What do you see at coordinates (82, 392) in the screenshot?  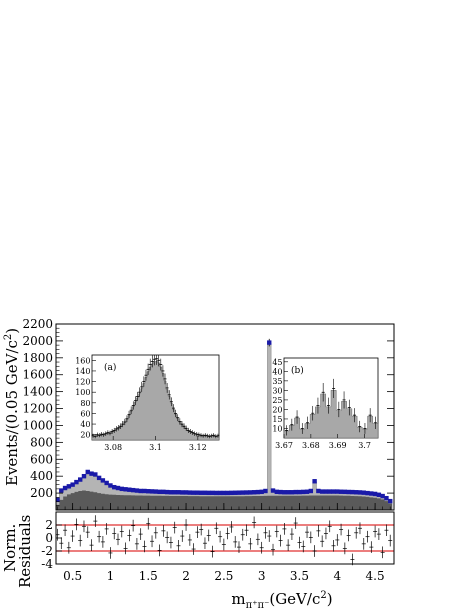 I see `inset-a-y-tick-label: 100` at bounding box center [82, 392].